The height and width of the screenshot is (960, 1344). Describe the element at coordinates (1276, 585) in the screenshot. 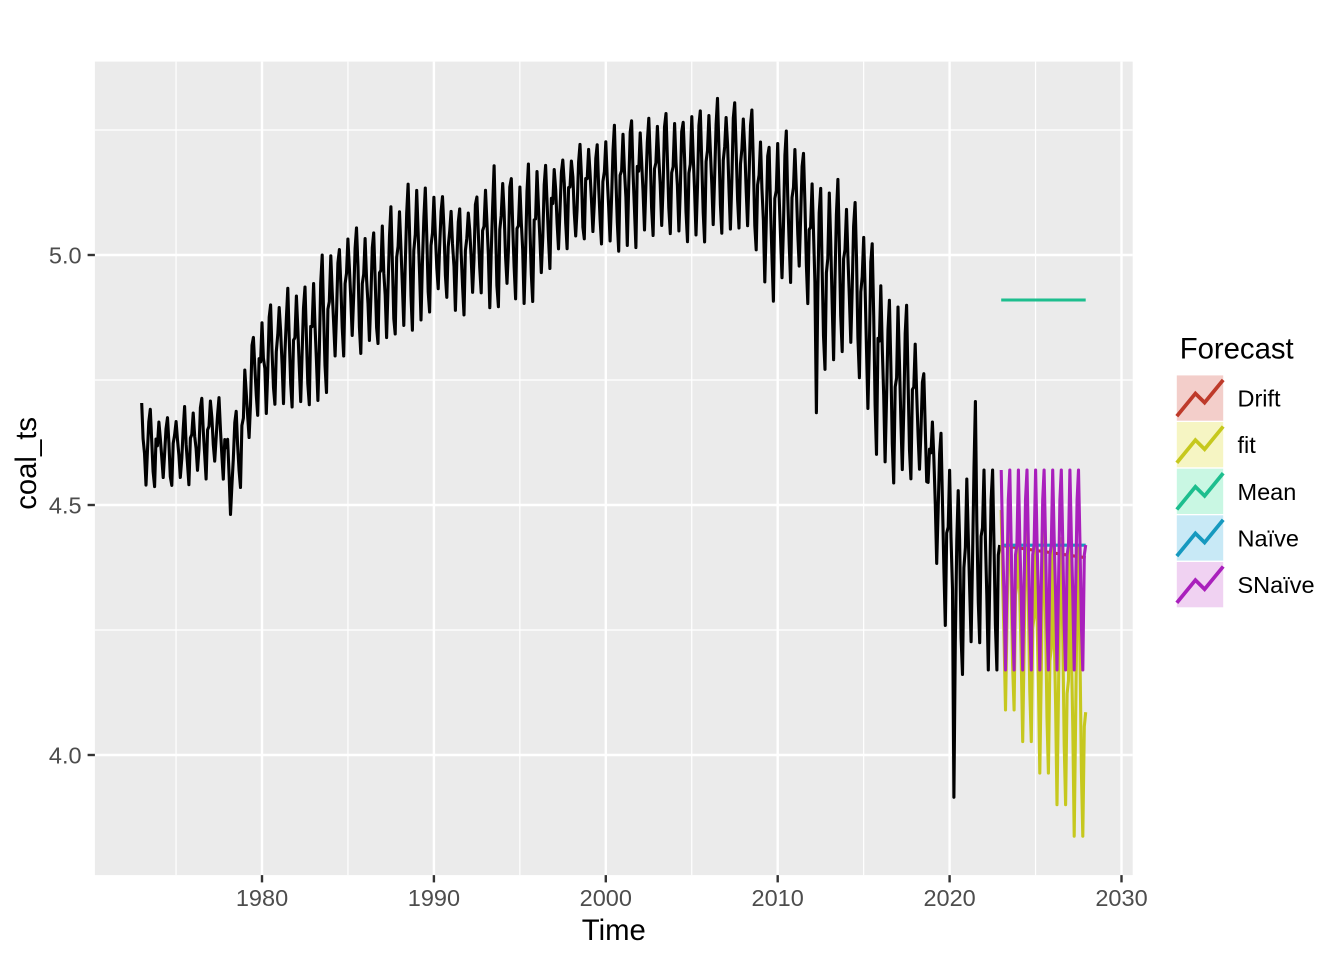

I see `svg-text: SNaïve` at that location.